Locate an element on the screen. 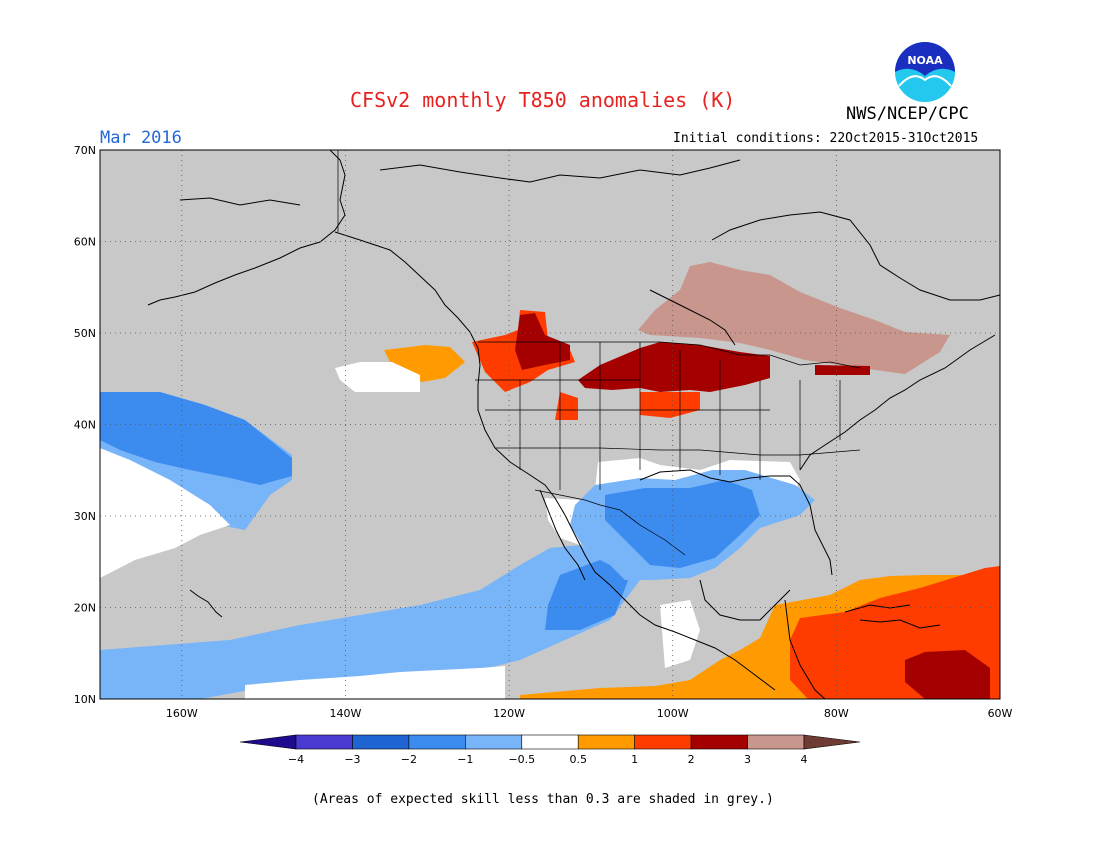 The image size is (1100, 850). lat-tick-label: 70N is located at coordinates (85, 150).